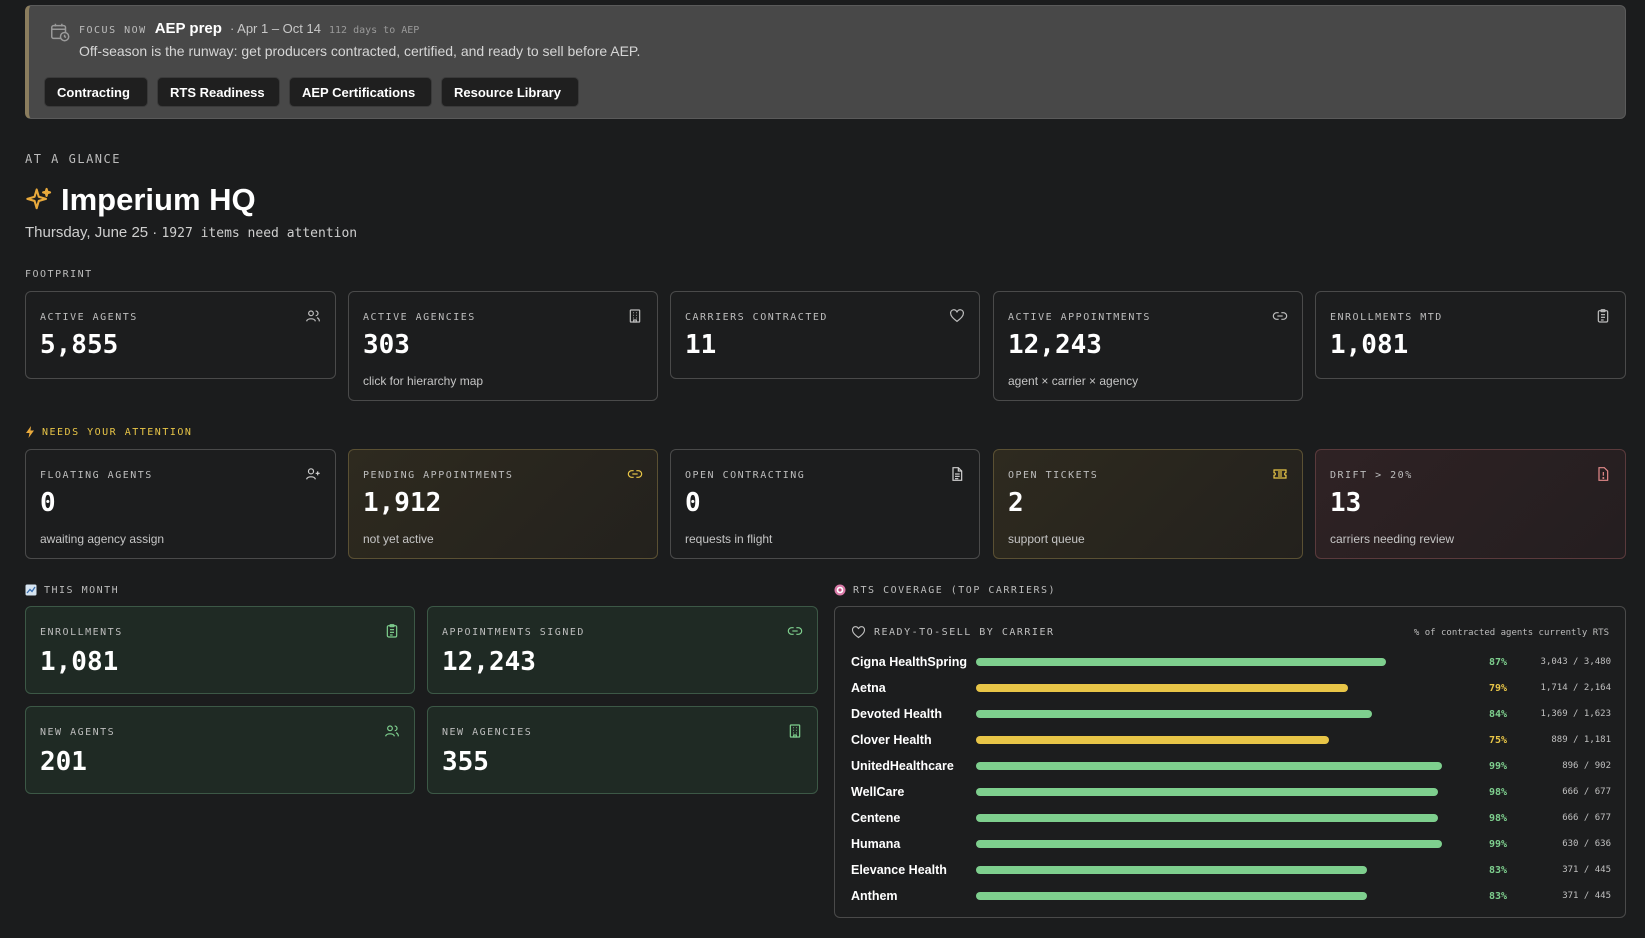 The height and width of the screenshot is (938, 1645). I want to click on target-icon, so click(840, 590).